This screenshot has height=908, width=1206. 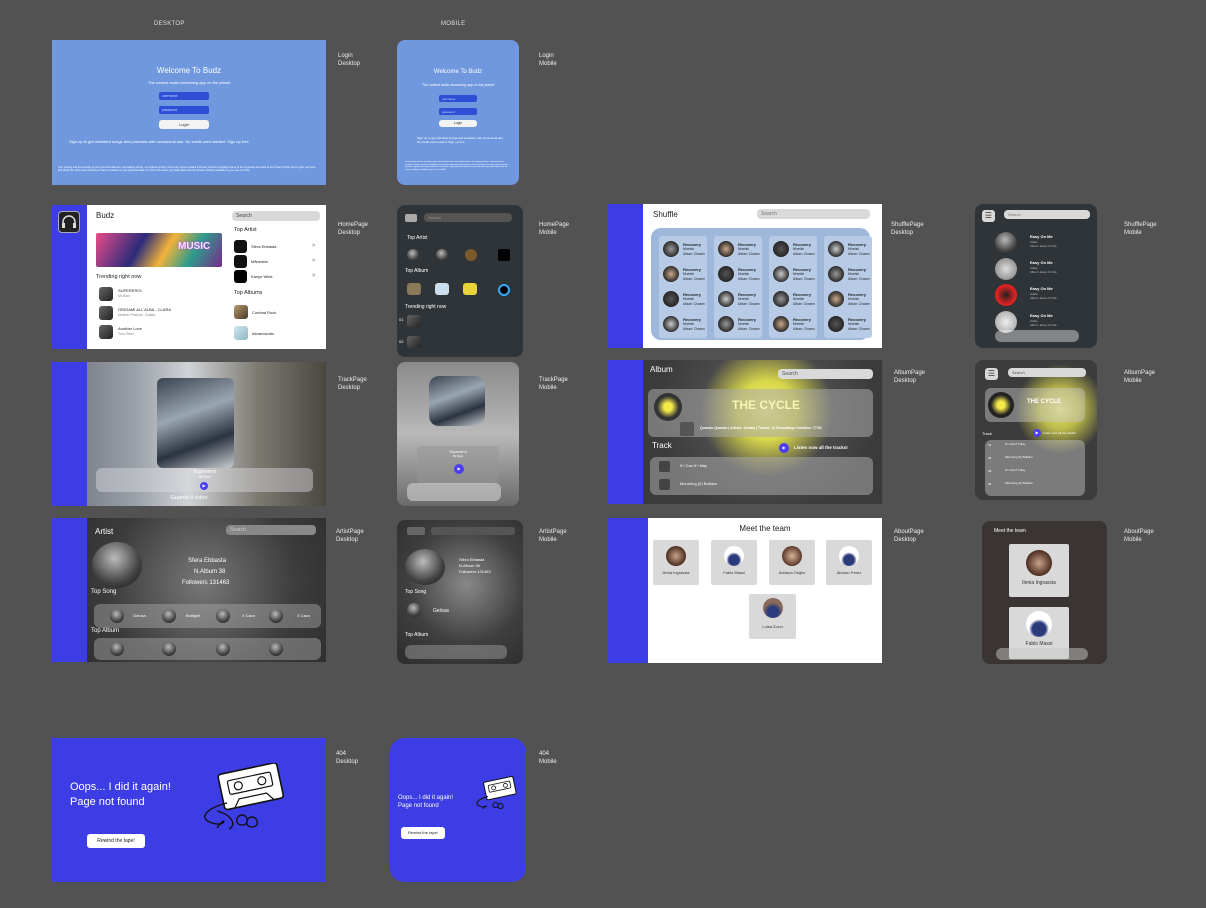 I want to click on shuffle-mobile-search: Search, so click(x=1047, y=214).